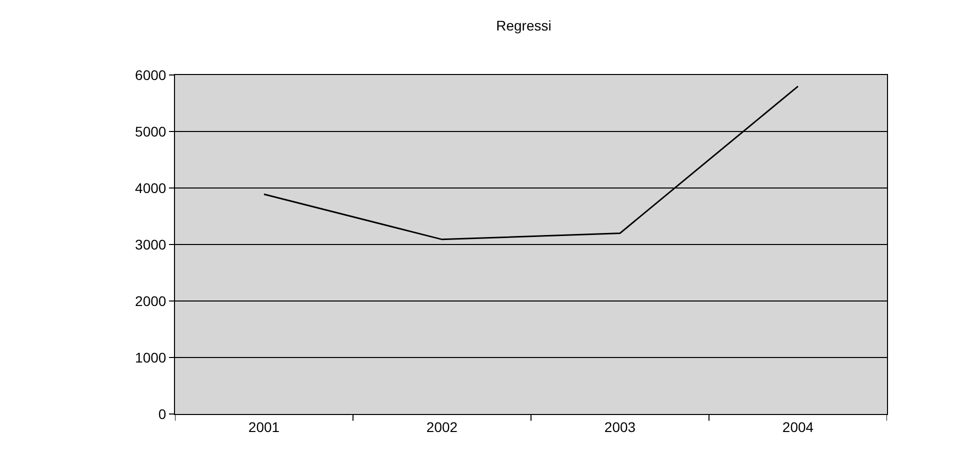 The height and width of the screenshot is (459, 979). I want to click on x-tick-label: 2002, so click(442, 426).